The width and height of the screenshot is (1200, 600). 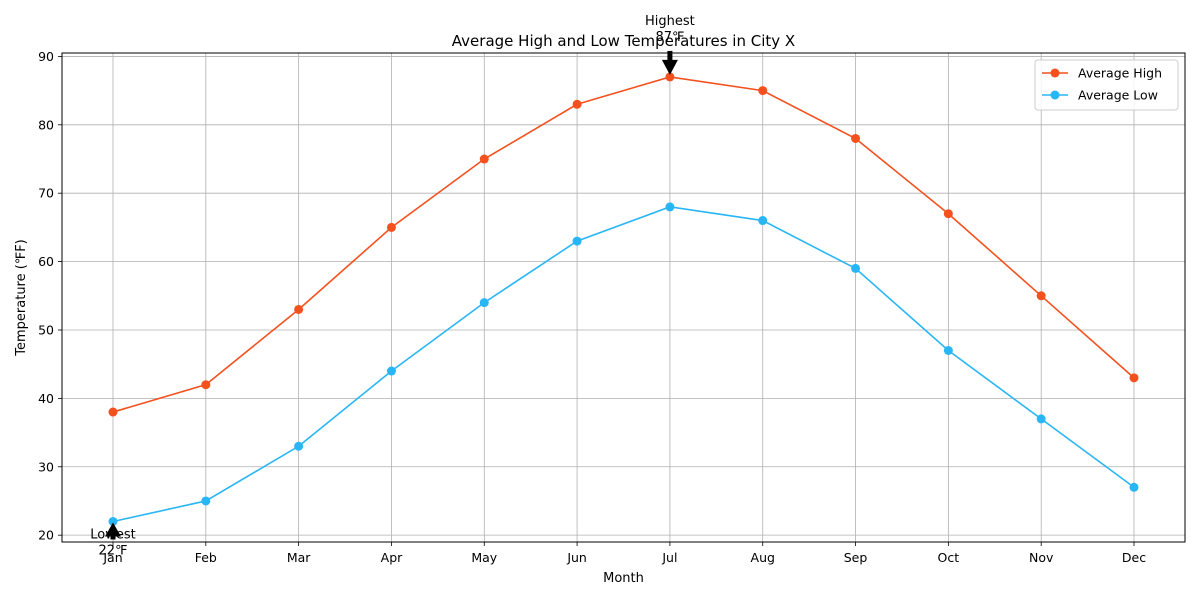 What do you see at coordinates (46, 124) in the screenshot?
I see `y-tick-label: 80` at bounding box center [46, 124].